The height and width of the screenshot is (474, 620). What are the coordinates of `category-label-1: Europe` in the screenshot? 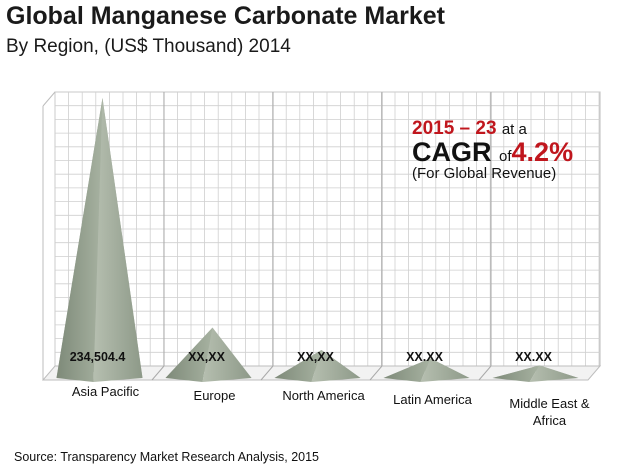 It's located at (215, 395).